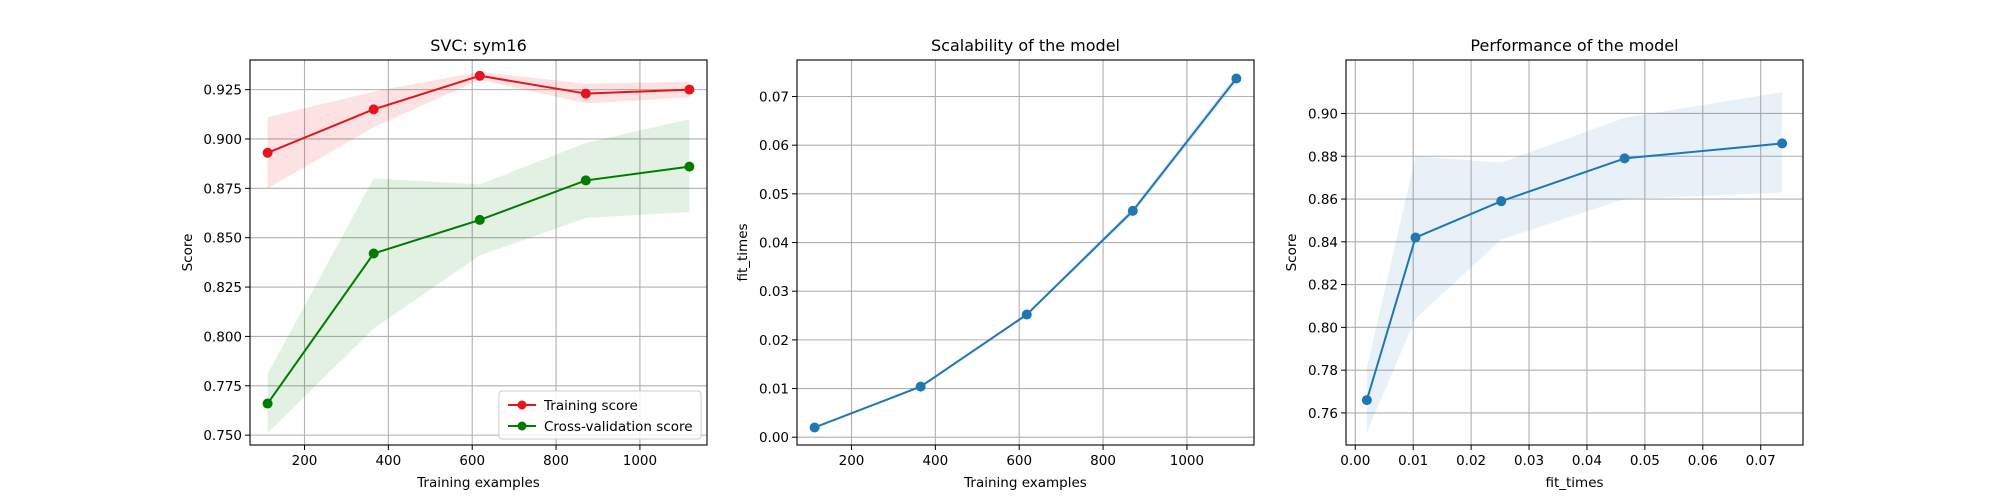  What do you see at coordinates (1025, 45) in the screenshot?
I see `chart-title: Scalability of the model` at bounding box center [1025, 45].